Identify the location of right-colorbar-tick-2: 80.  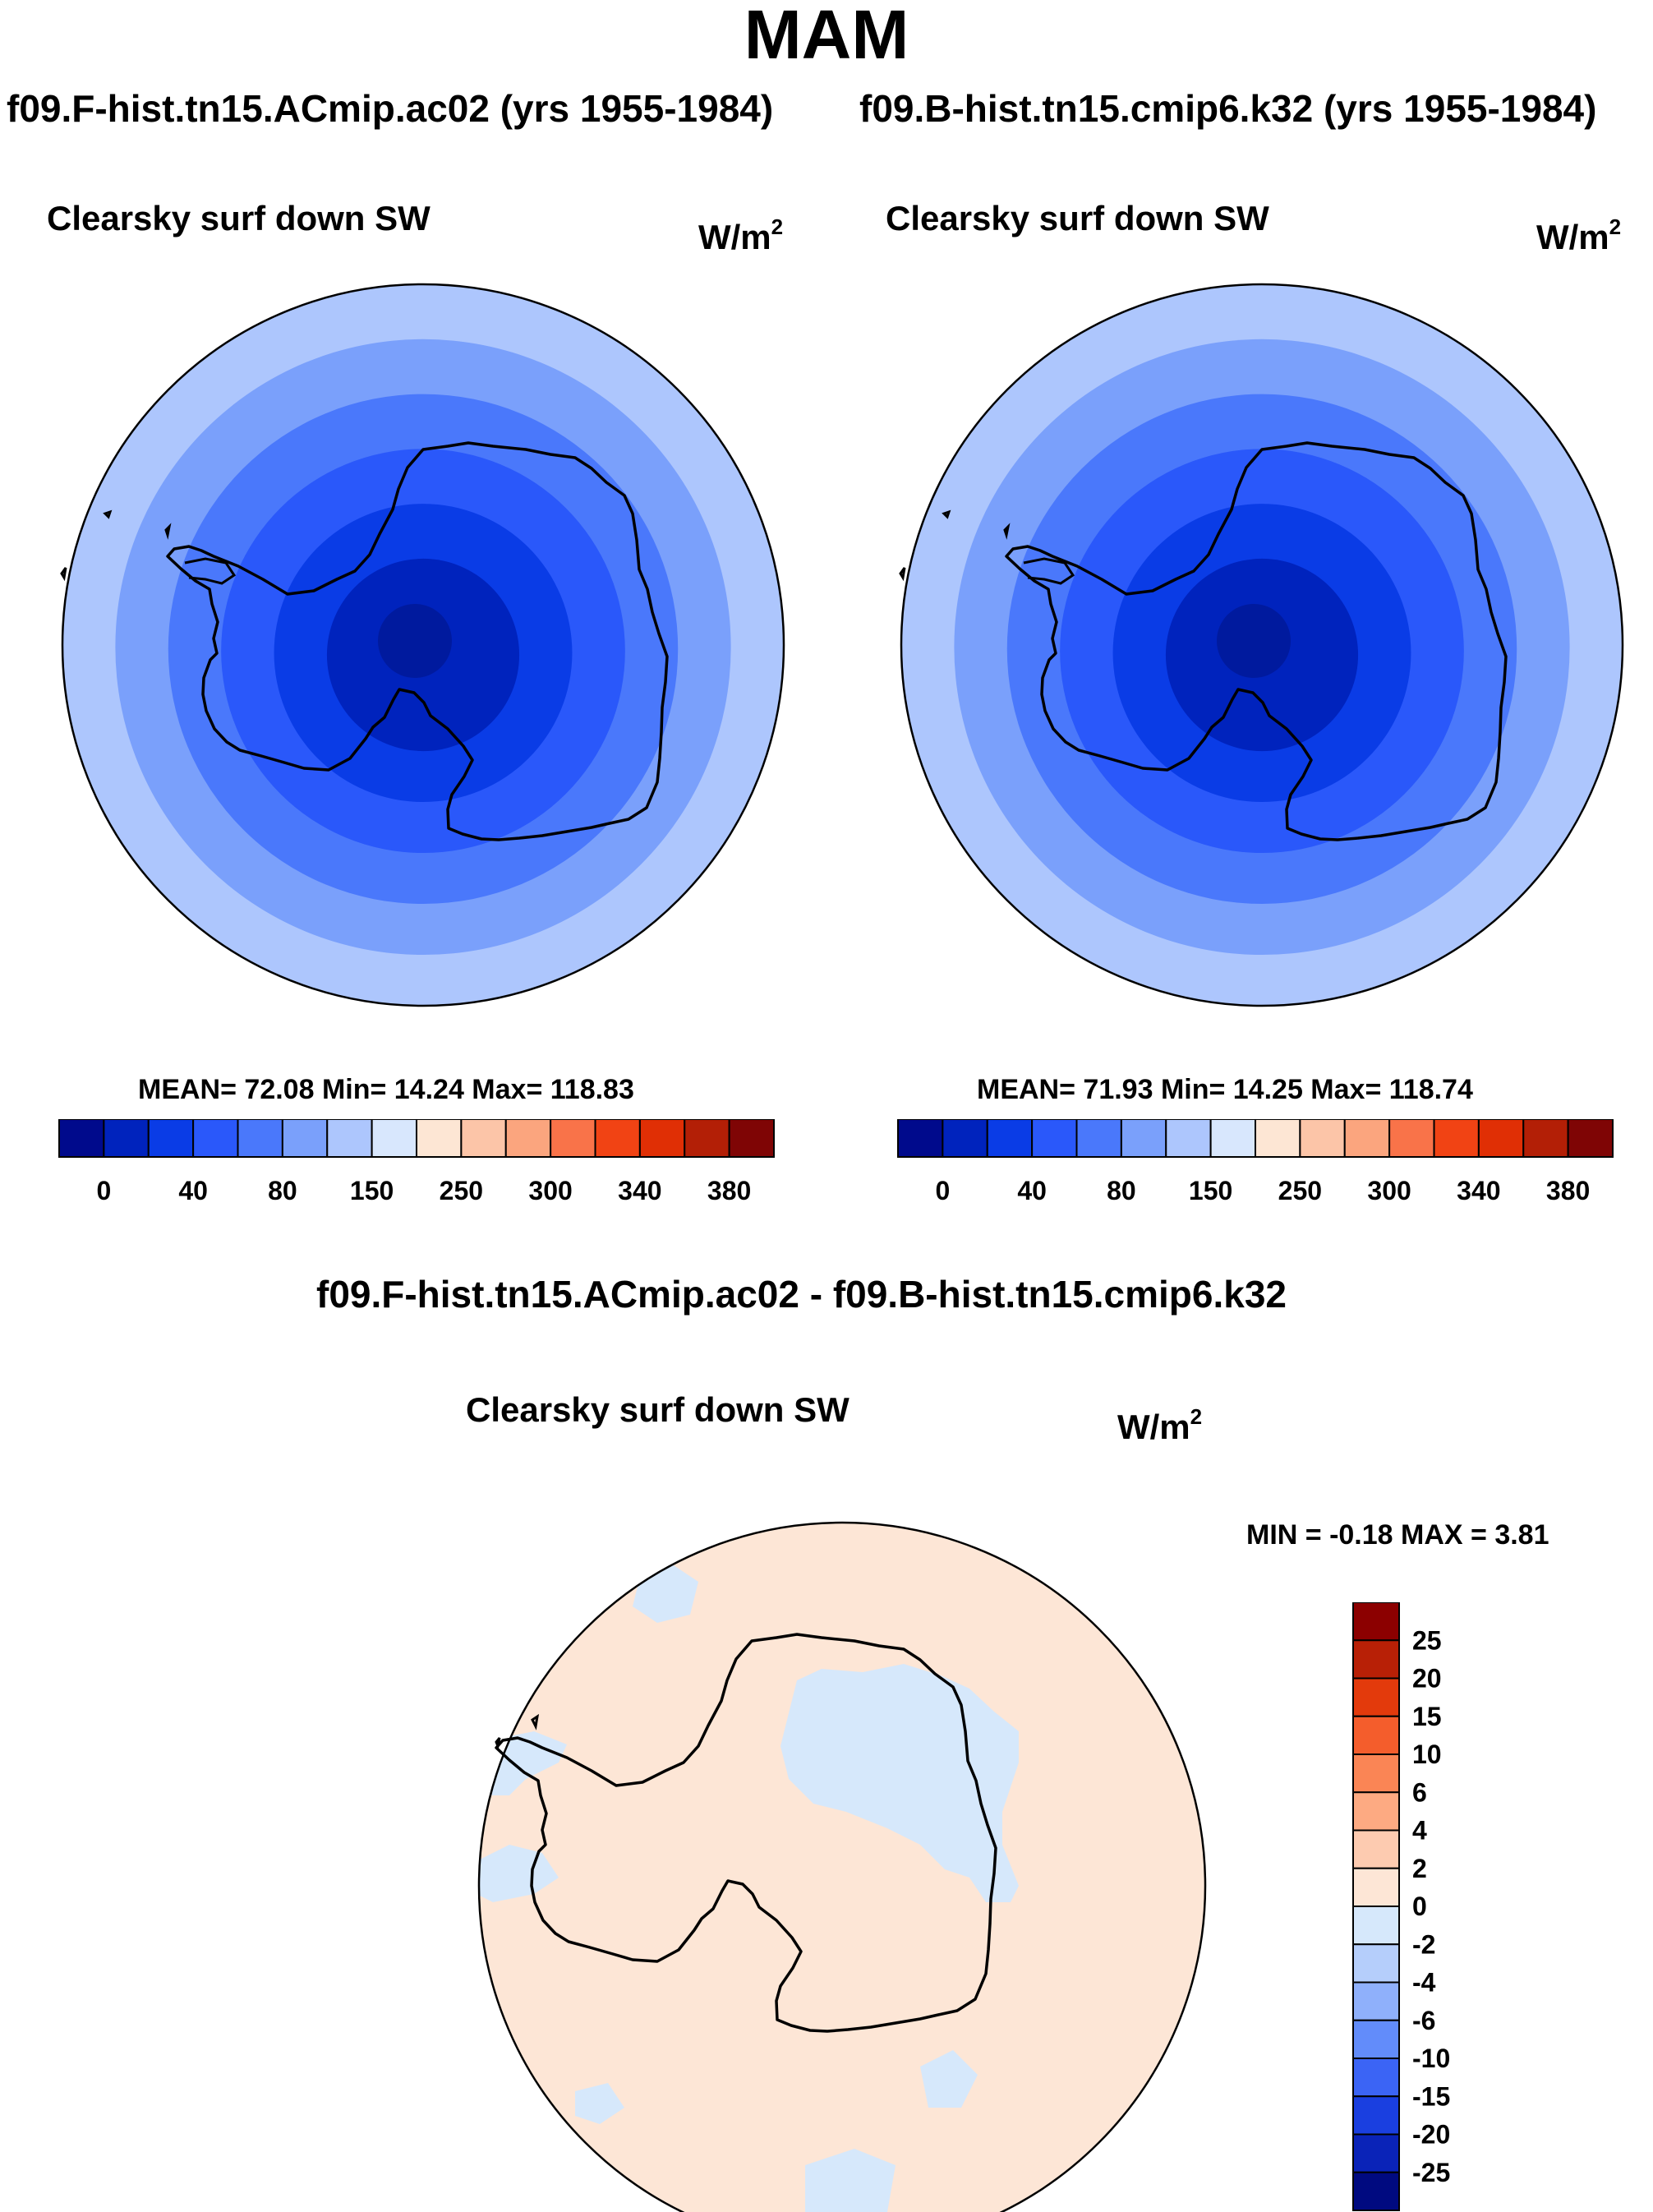
(1121, 1190).